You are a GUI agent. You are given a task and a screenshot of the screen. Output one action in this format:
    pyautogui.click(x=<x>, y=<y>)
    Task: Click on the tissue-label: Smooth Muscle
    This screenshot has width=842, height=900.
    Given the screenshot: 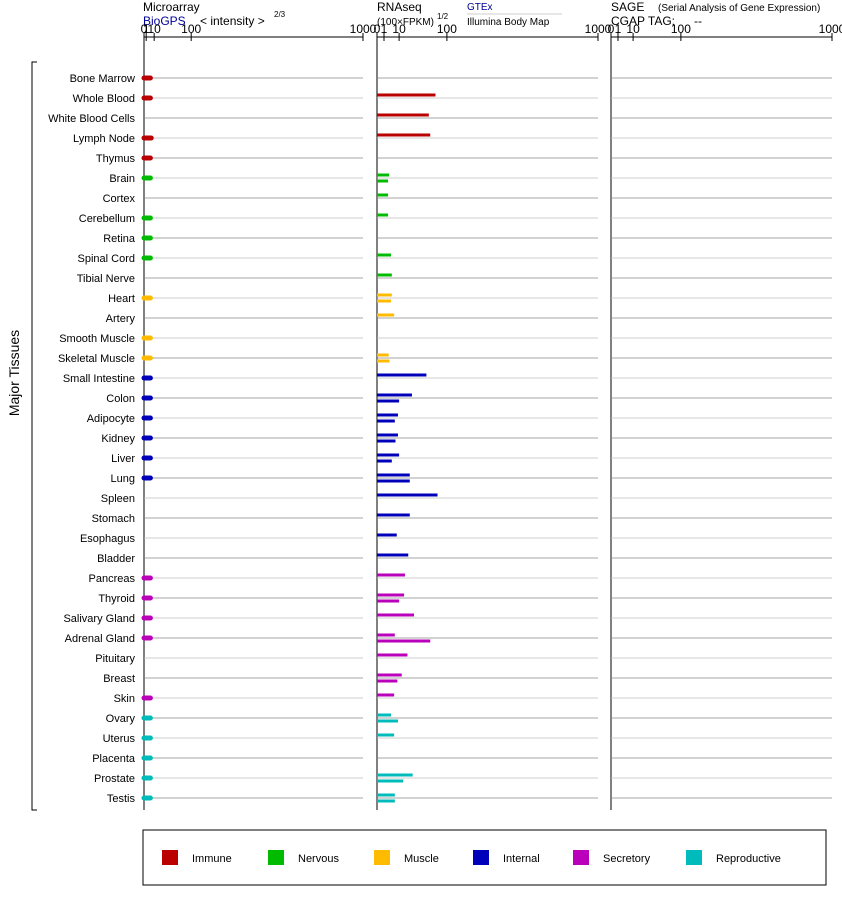 What is the action you would take?
    pyautogui.click(x=97, y=339)
    